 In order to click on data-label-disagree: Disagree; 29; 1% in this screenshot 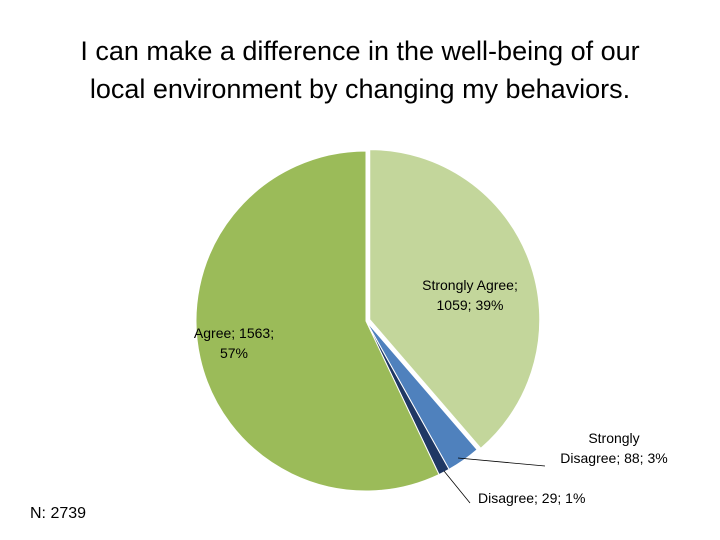, I will do `click(531, 498)`.